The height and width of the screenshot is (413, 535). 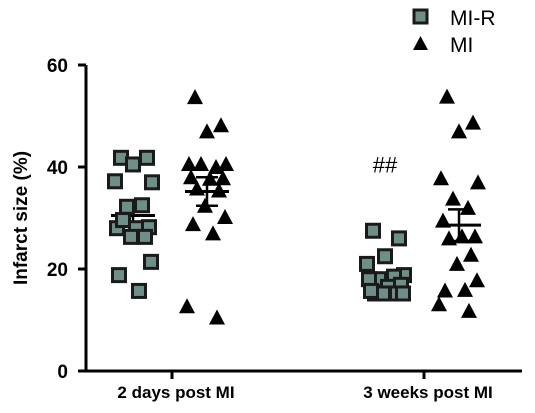 I want to click on annotations: ##, so click(x=385, y=164).